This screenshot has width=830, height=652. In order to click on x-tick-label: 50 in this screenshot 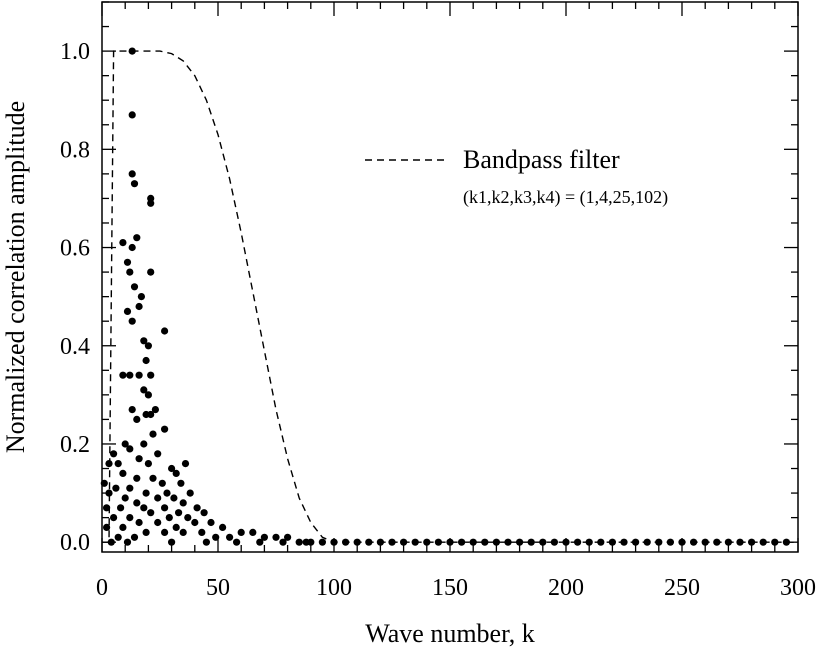, I will do `click(218, 588)`.